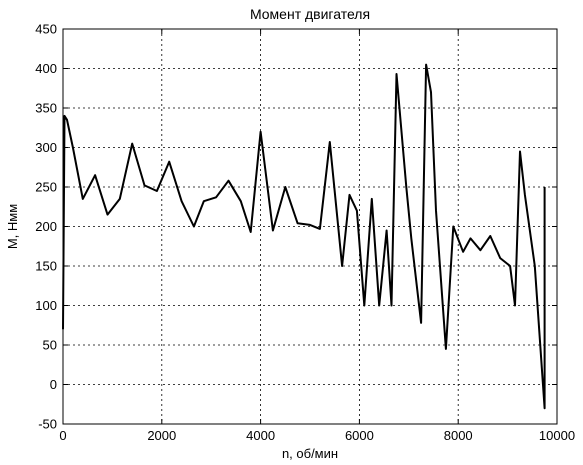 The width and height of the screenshot is (583, 465). Describe the element at coordinates (46, 266) in the screenshot. I see `y-tick-label: 150` at that location.